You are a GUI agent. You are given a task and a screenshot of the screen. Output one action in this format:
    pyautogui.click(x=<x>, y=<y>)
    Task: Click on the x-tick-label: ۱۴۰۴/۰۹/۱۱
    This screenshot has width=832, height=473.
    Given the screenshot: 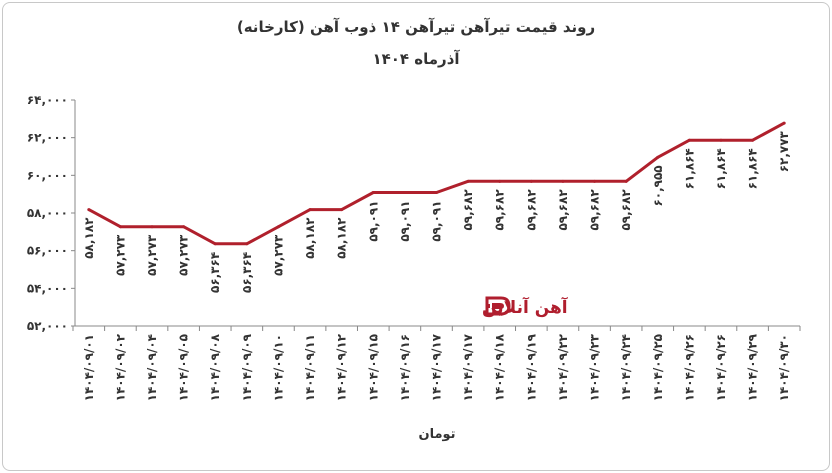 What is the action you would take?
    pyautogui.click(x=310, y=367)
    